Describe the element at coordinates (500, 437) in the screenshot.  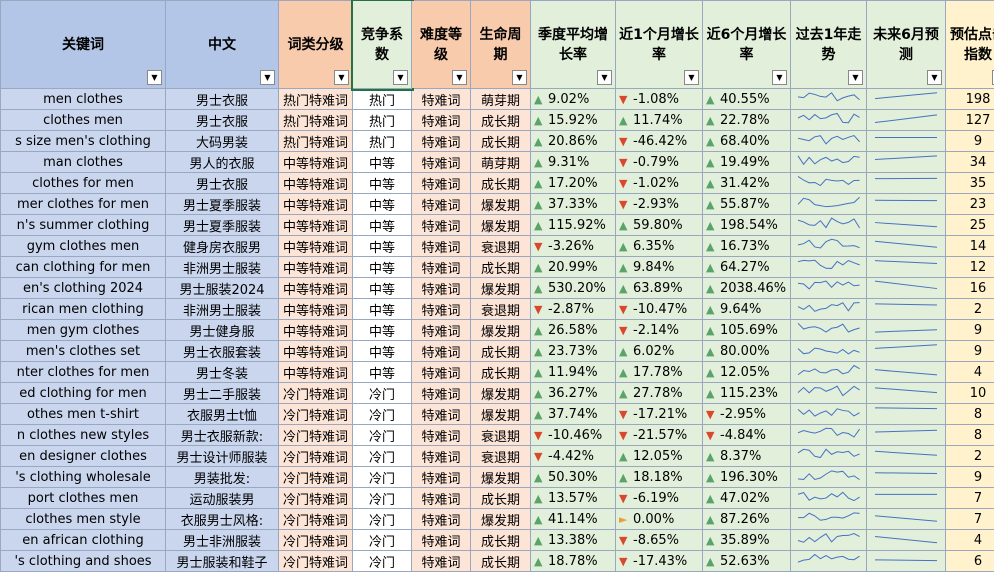
I see `cell-text: 衰退期` at that location.